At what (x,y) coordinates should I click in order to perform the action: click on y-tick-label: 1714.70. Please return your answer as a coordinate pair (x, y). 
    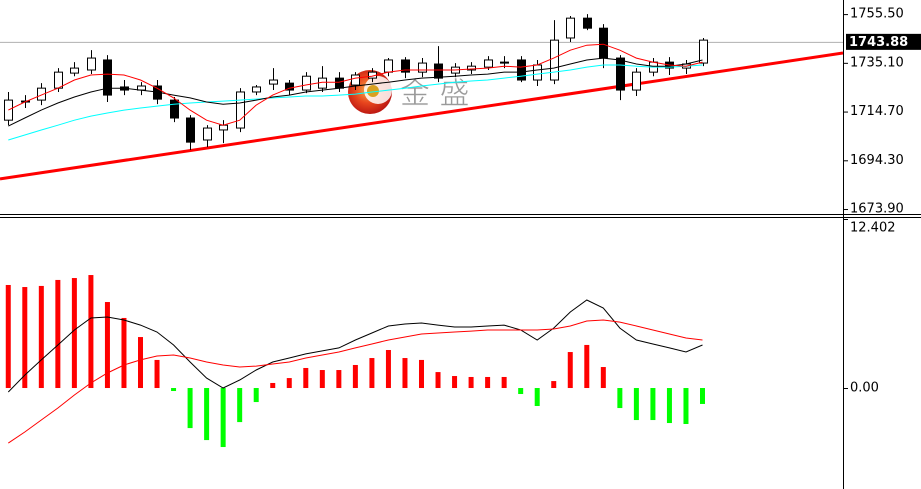
    Looking at the image, I should click on (877, 111).